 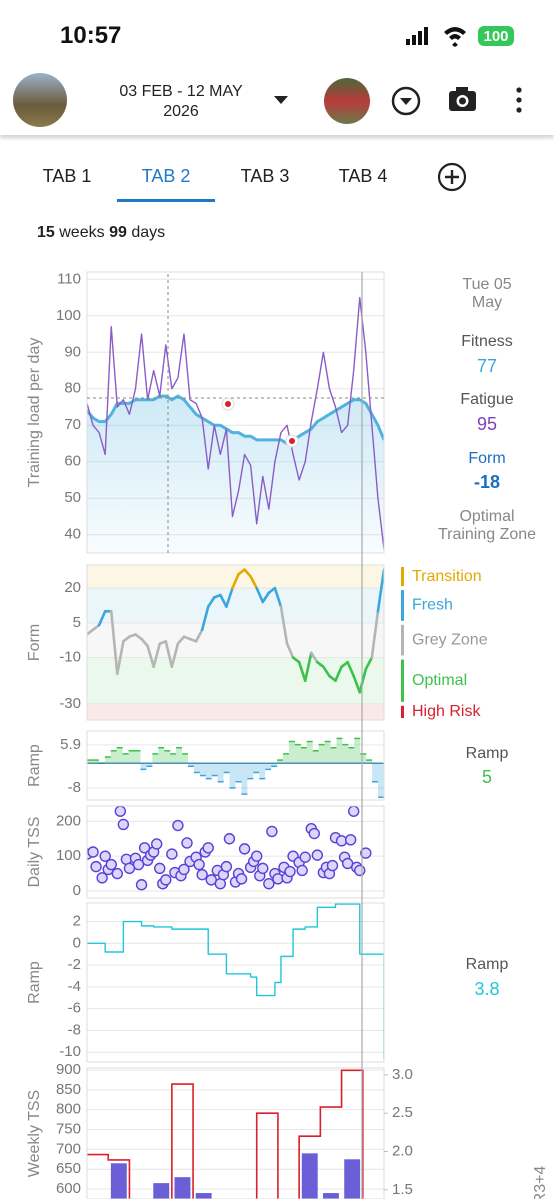 What do you see at coordinates (347, 101) in the screenshot?
I see `athlete-avatar` at bounding box center [347, 101].